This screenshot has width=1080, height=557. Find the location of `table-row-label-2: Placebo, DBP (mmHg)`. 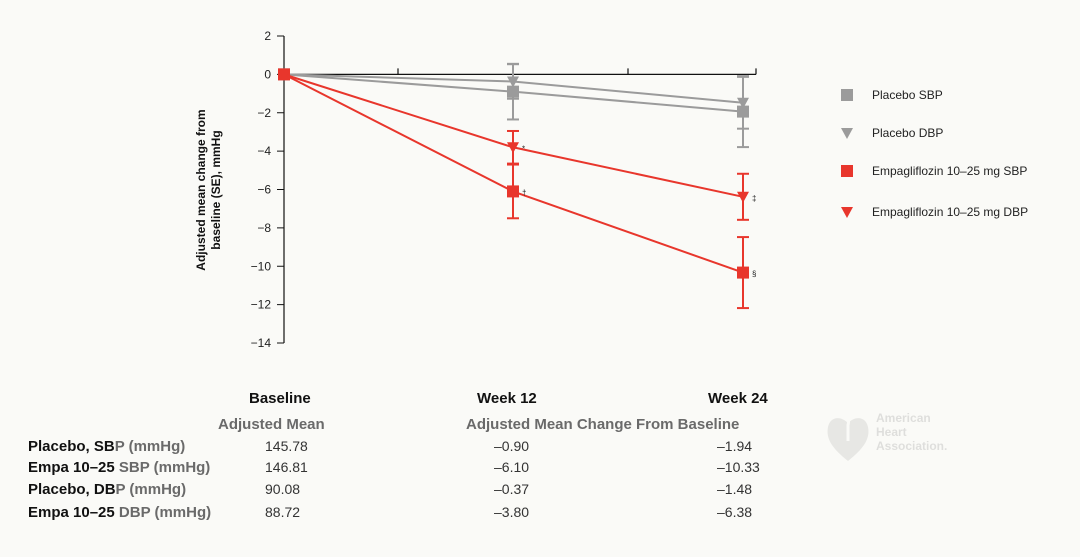

table-row-label-2: Placebo, DBP (mmHg) is located at coordinates (107, 489).